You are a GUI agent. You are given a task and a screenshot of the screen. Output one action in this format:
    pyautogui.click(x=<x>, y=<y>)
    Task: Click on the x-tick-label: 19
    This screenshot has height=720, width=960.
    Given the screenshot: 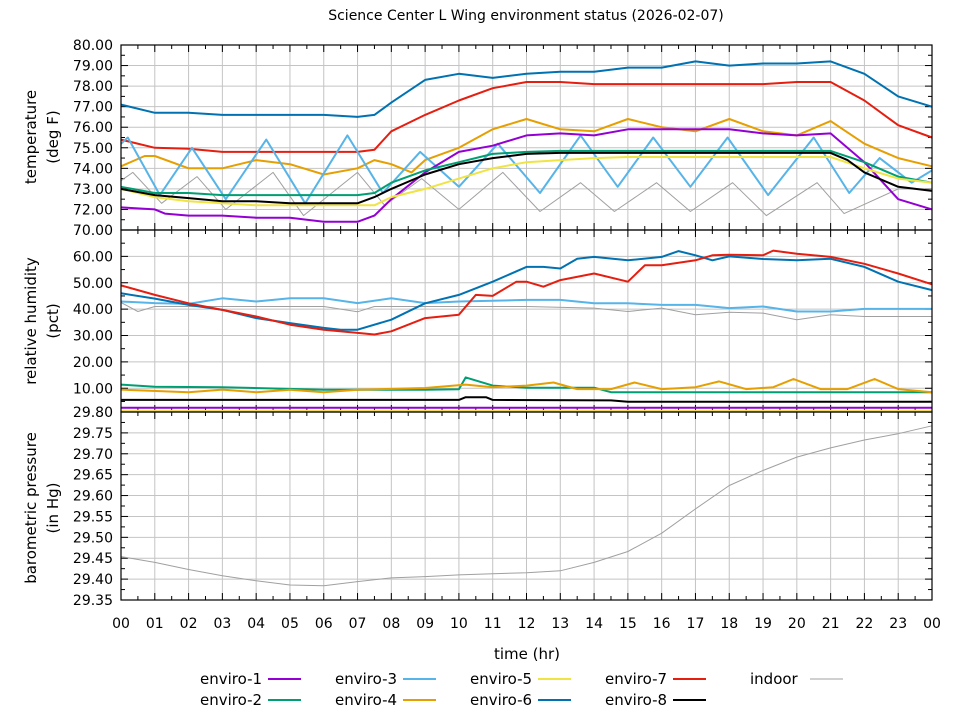 What is the action you would take?
    pyautogui.click(x=763, y=624)
    